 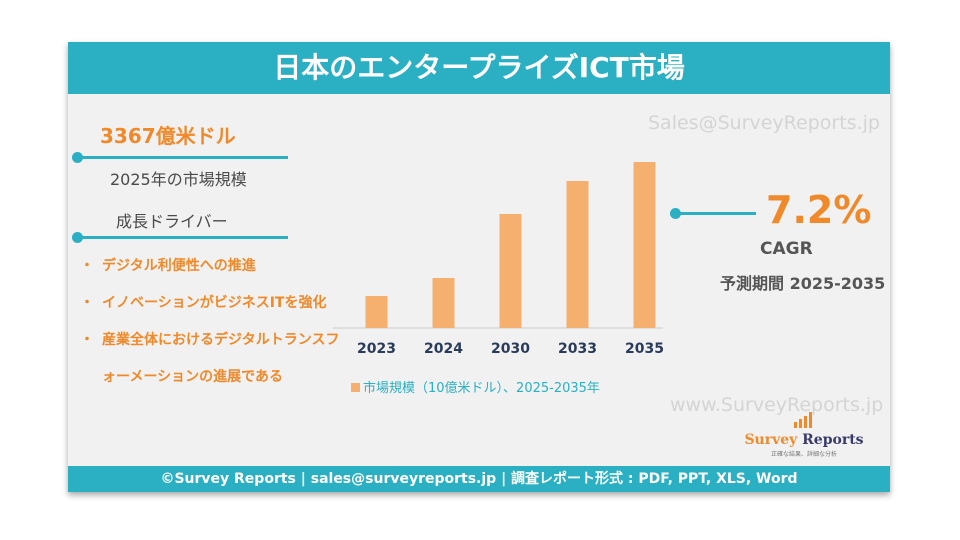 What do you see at coordinates (510, 271) in the screenshot?
I see `bar-2030` at bounding box center [510, 271].